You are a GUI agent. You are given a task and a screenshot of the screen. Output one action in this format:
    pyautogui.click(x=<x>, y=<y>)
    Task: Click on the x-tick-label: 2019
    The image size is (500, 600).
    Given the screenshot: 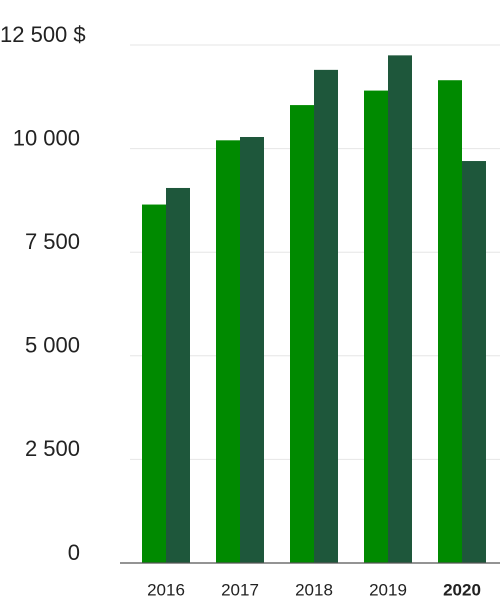 What is the action you would take?
    pyautogui.click(x=388, y=589)
    